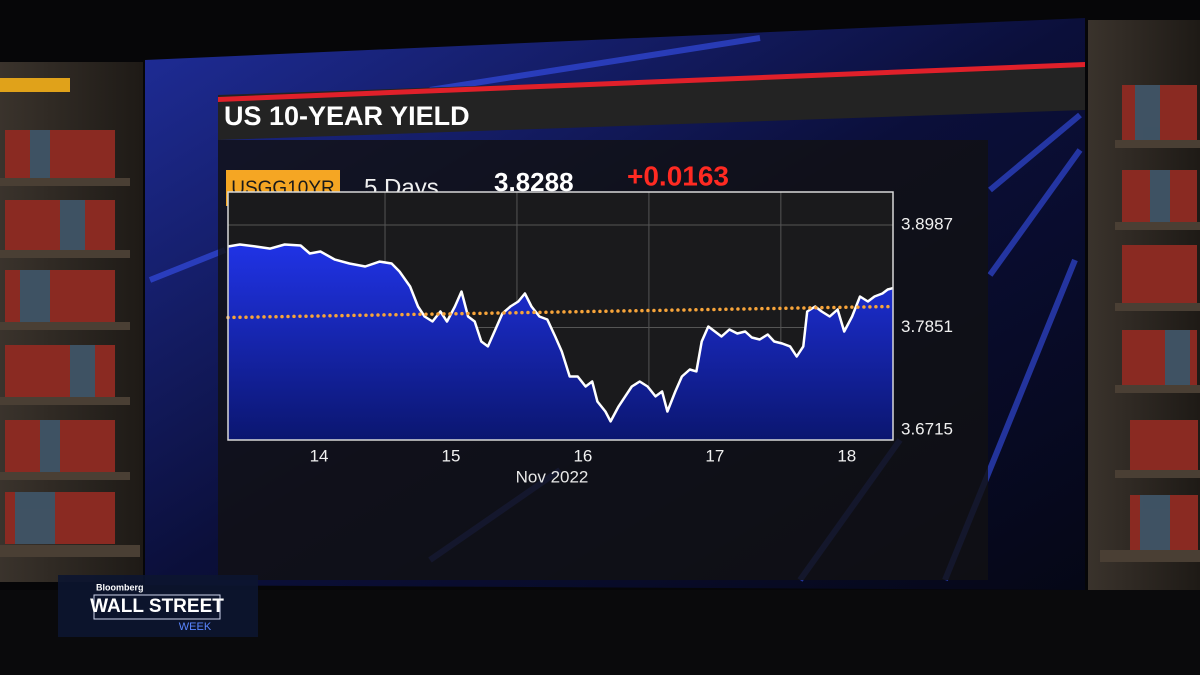 The width and height of the screenshot is (1200, 675). Describe the element at coordinates (451, 455) in the screenshot. I see `x-tick-label: 15` at that location.